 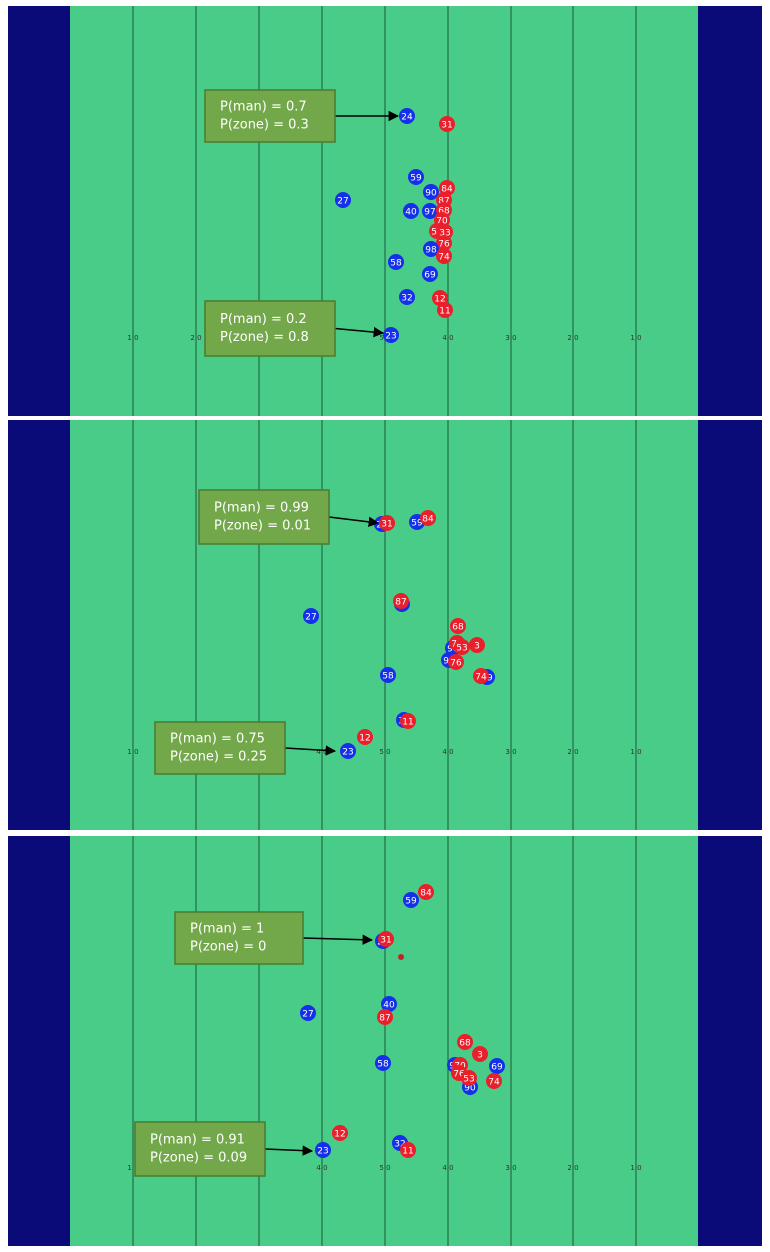 What do you see at coordinates (442, 222) in the screenshot?
I see `player-number: 70` at bounding box center [442, 222].